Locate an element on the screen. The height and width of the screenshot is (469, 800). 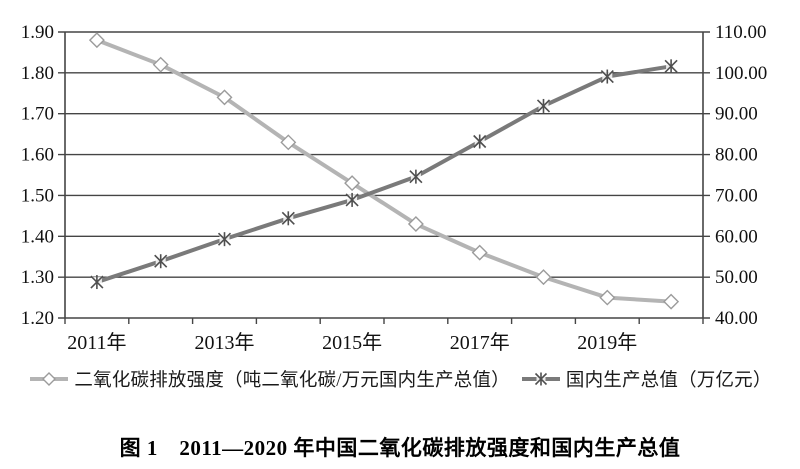
left-axis-label: 1.50 is located at coordinates (37, 195).